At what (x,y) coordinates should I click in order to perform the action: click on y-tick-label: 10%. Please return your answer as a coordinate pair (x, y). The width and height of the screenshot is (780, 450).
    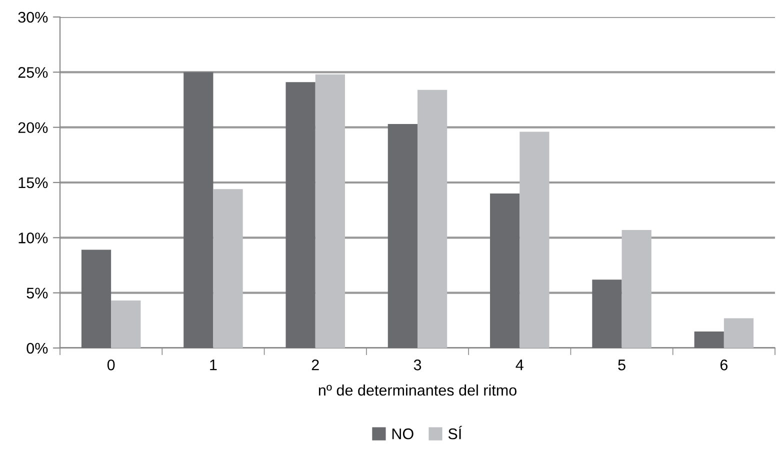
    Looking at the image, I should click on (33, 238).